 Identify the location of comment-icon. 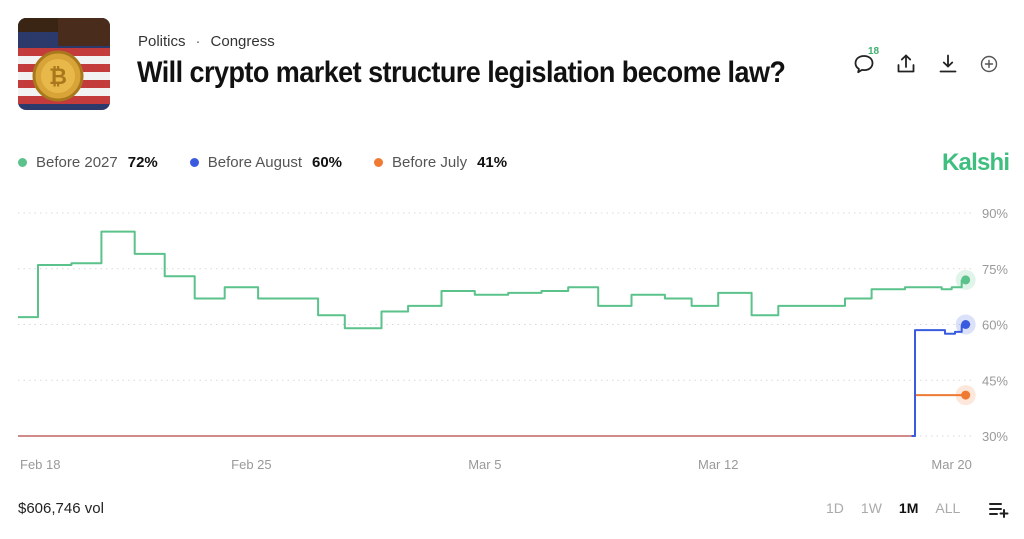
(864, 64).